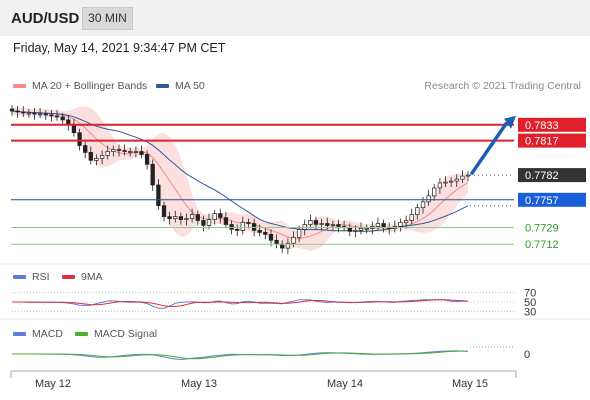 This screenshot has width=590, height=400. What do you see at coordinates (542, 142) in the screenshot?
I see `resistance-label: 0.7817` at bounding box center [542, 142].